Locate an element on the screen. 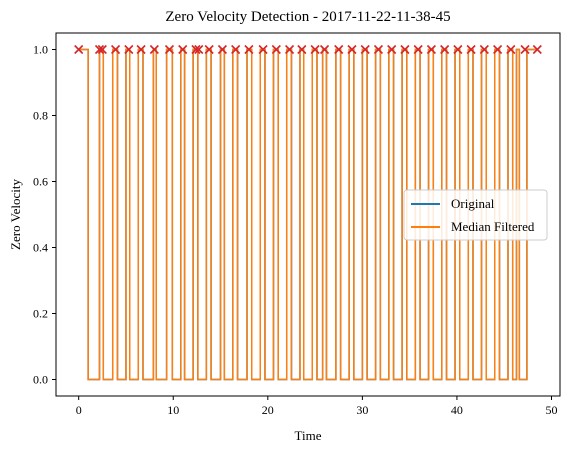 The image size is (562, 453). x-axis-label: Time is located at coordinates (308, 435).